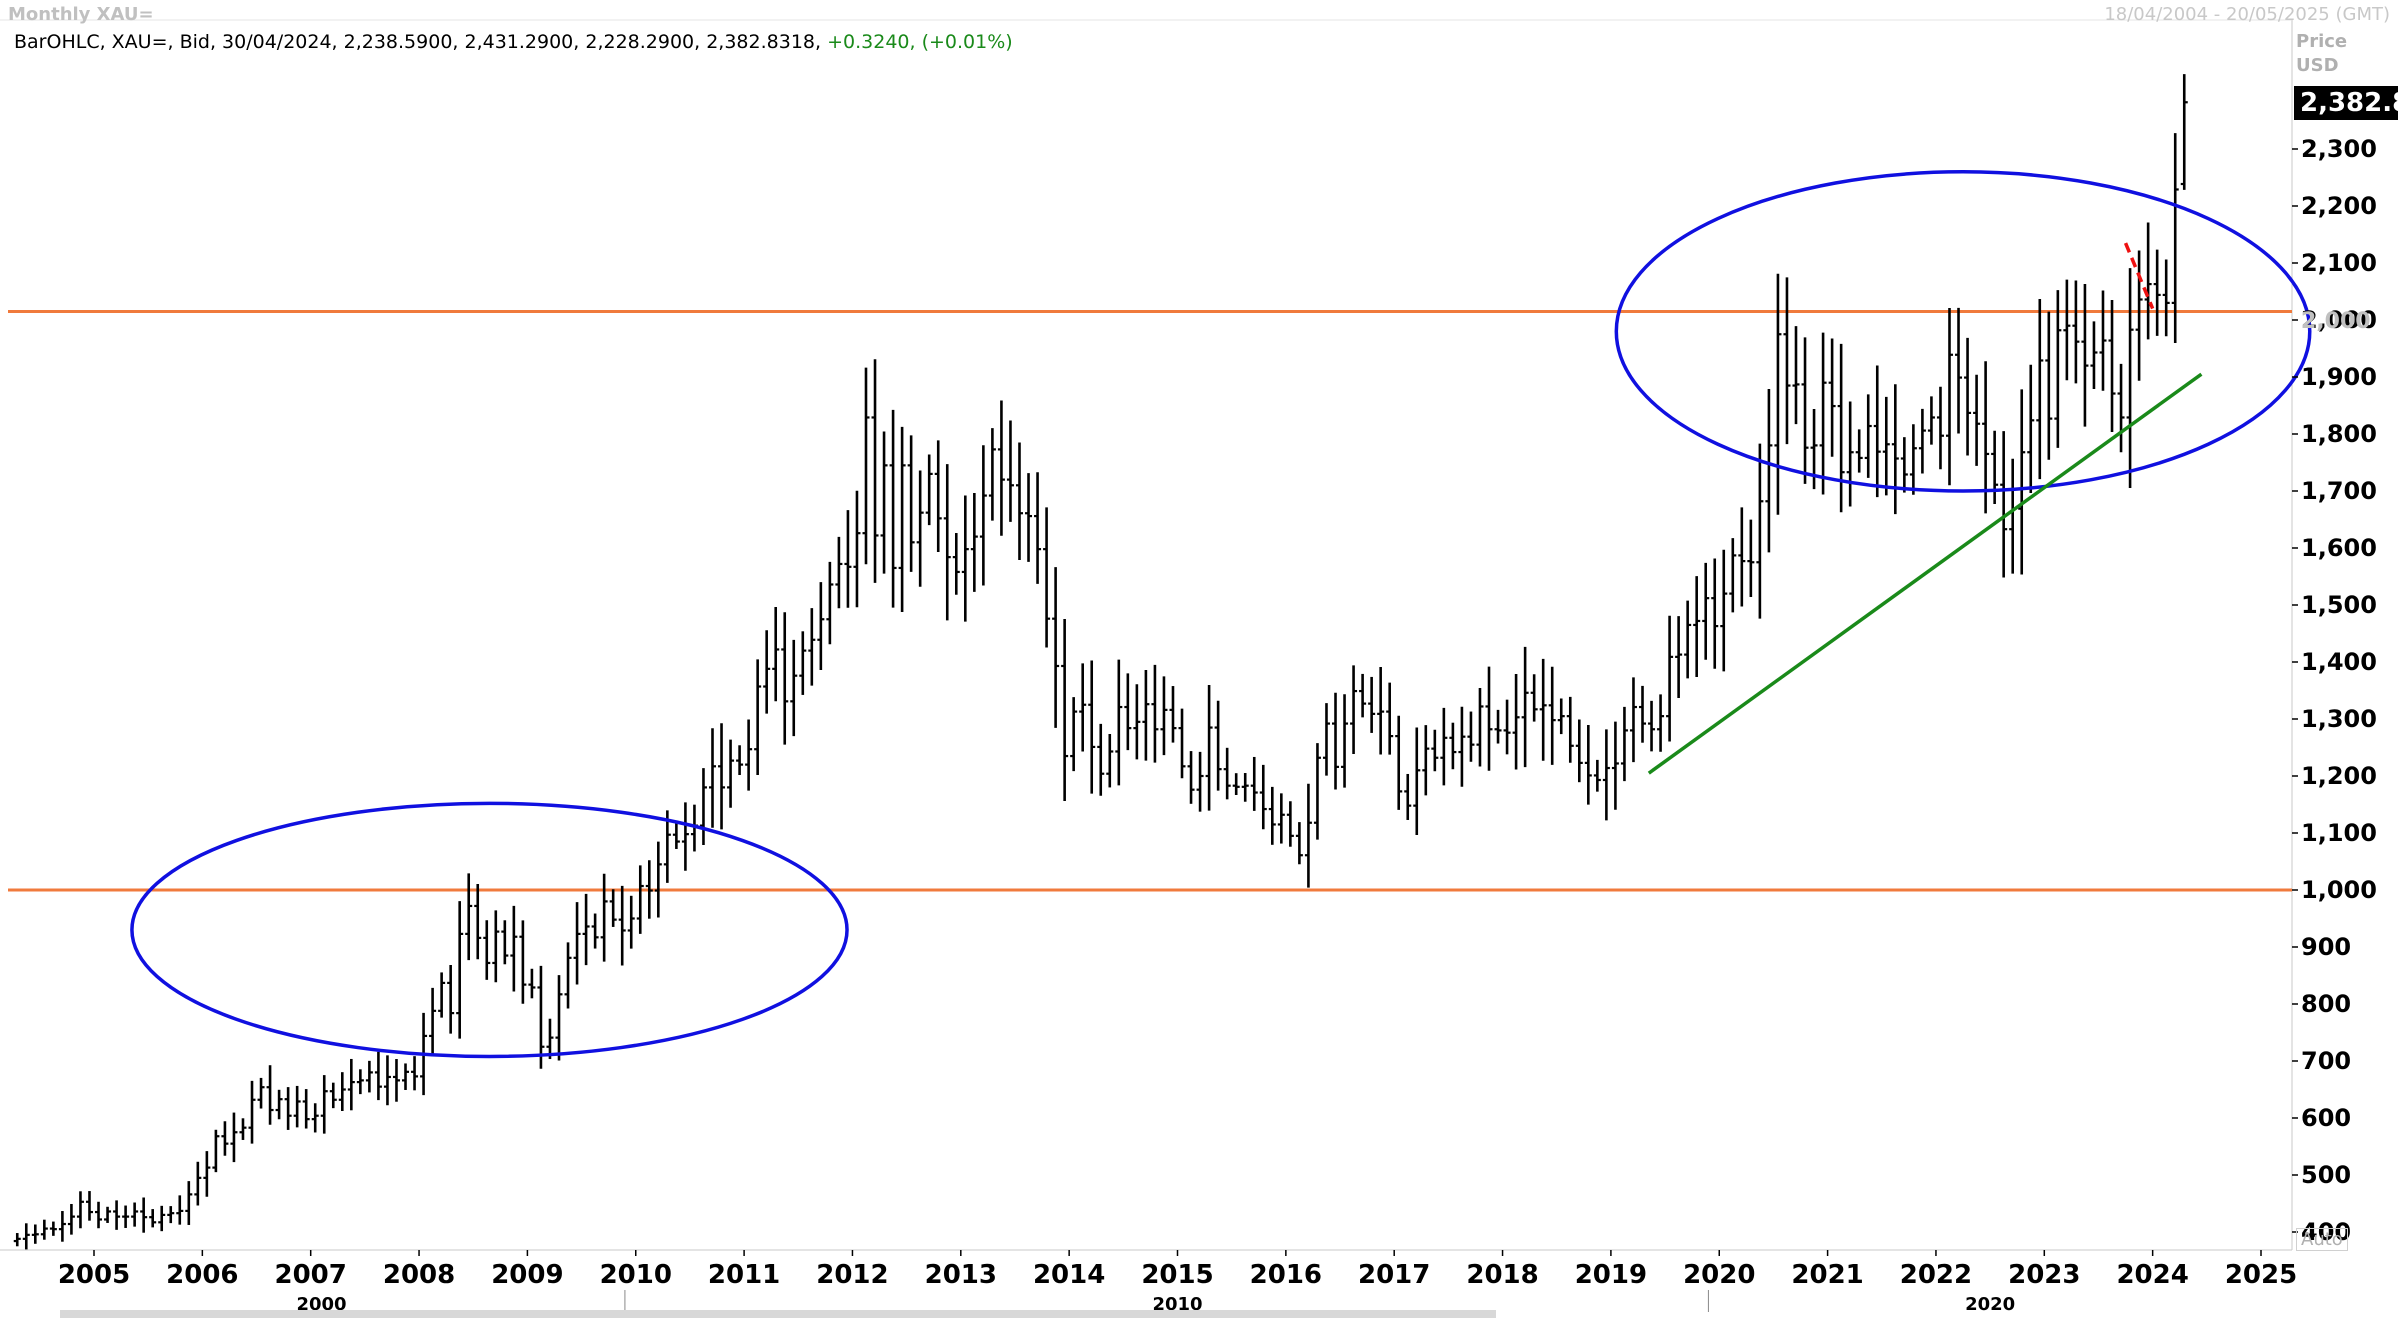 The width and height of the screenshot is (2398, 1318). Describe the element at coordinates (2339, 719) in the screenshot. I see `y-tick-label: 1,300` at that location.